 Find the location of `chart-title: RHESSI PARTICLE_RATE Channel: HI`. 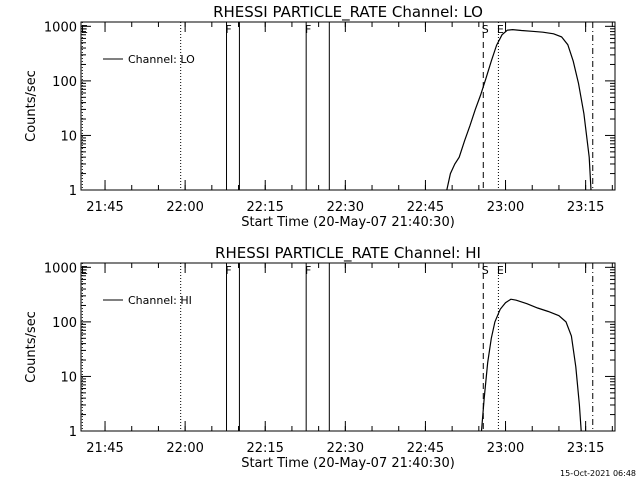

chart-title: RHESSI PARTICLE_RATE Channel: HI is located at coordinates (348, 253).